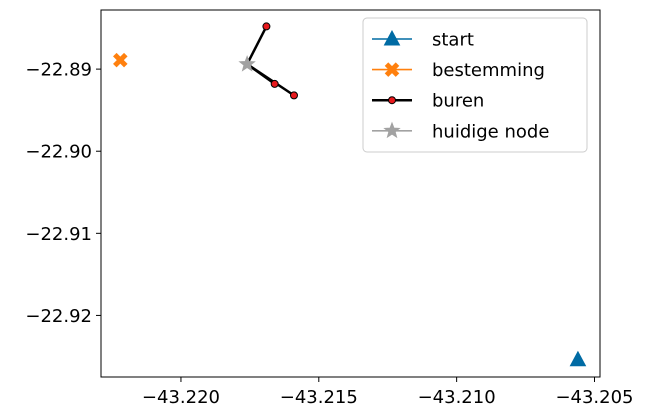 The image size is (650, 419). I want to click on y-tick-label: −22.89, so click(58, 70).